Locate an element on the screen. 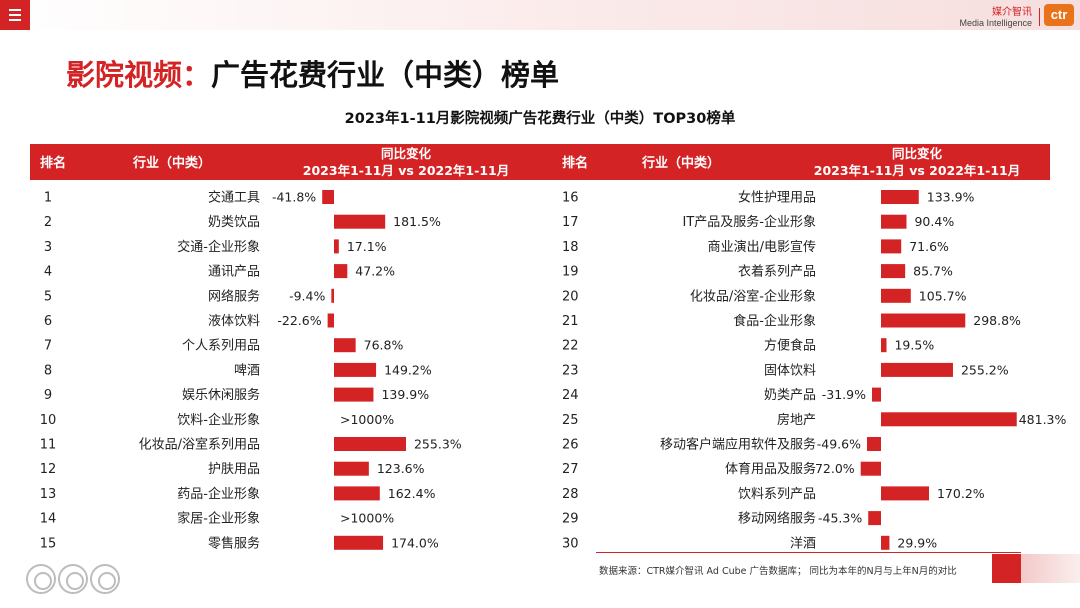  rank-label: 12 is located at coordinates (48, 469).